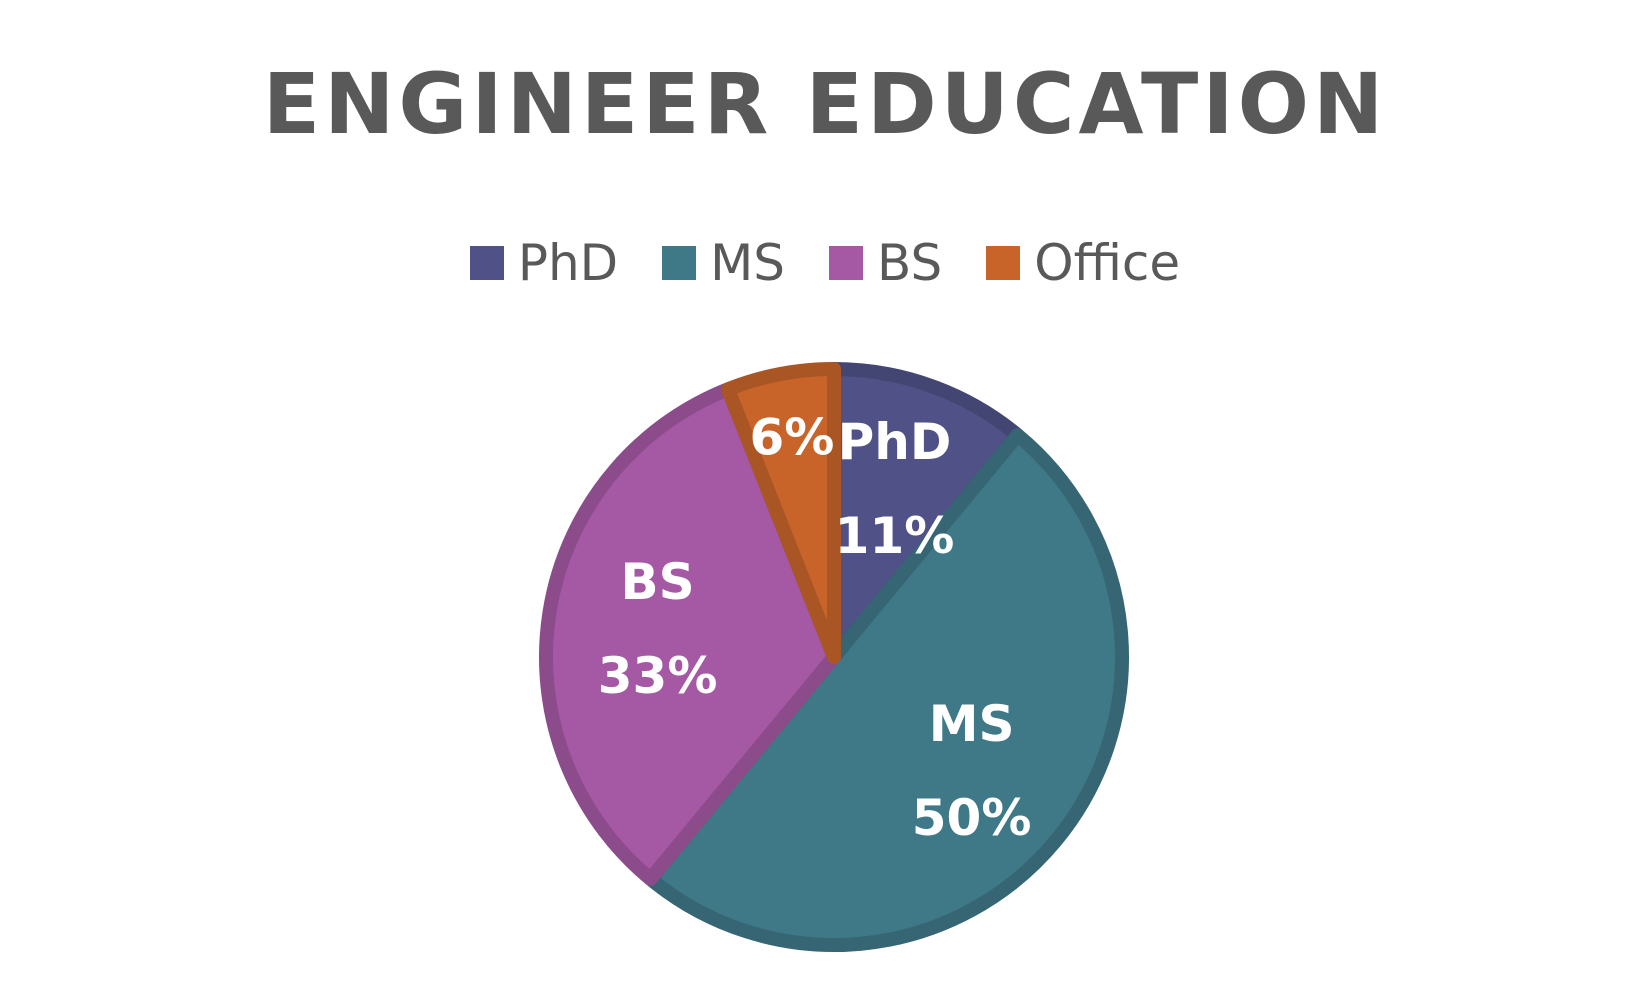 This screenshot has width=1650, height=990. I want to click on legend-label-bs: BS, so click(910, 263).